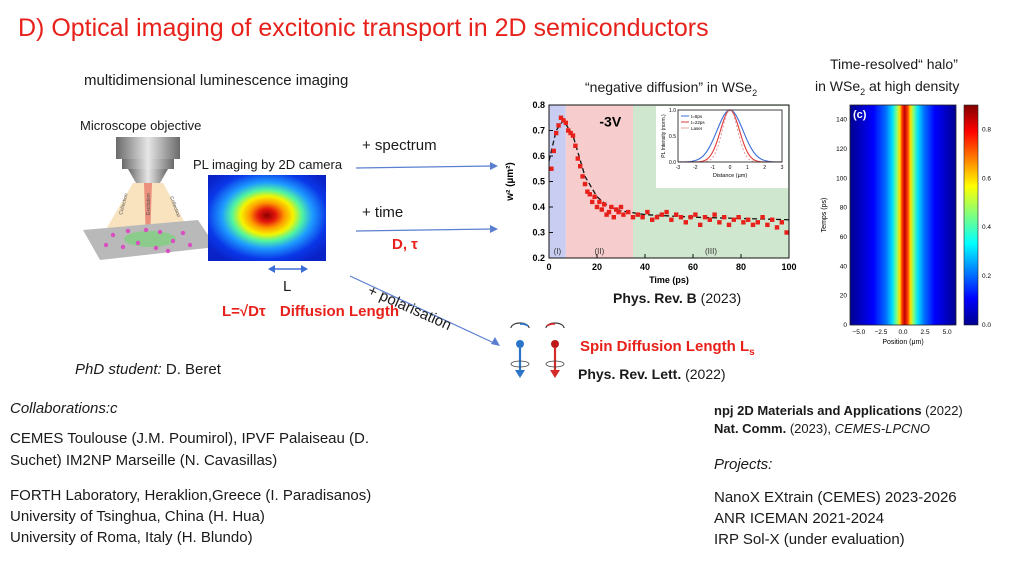  What do you see at coordinates (844, 296) in the screenshot?
I see `heatmap-y-tick-label: 20` at bounding box center [844, 296].